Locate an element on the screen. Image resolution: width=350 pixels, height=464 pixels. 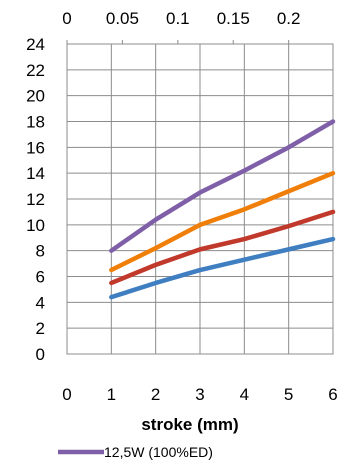
y-tick-label: 4 is located at coordinates (40, 302).